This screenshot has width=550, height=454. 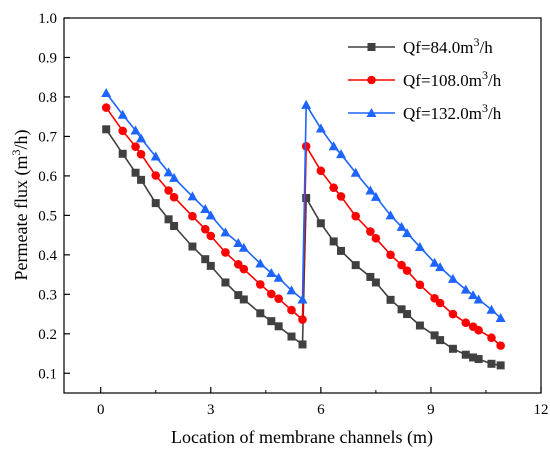 I want to click on x-tick-label-3: 9, so click(x=431, y=410).